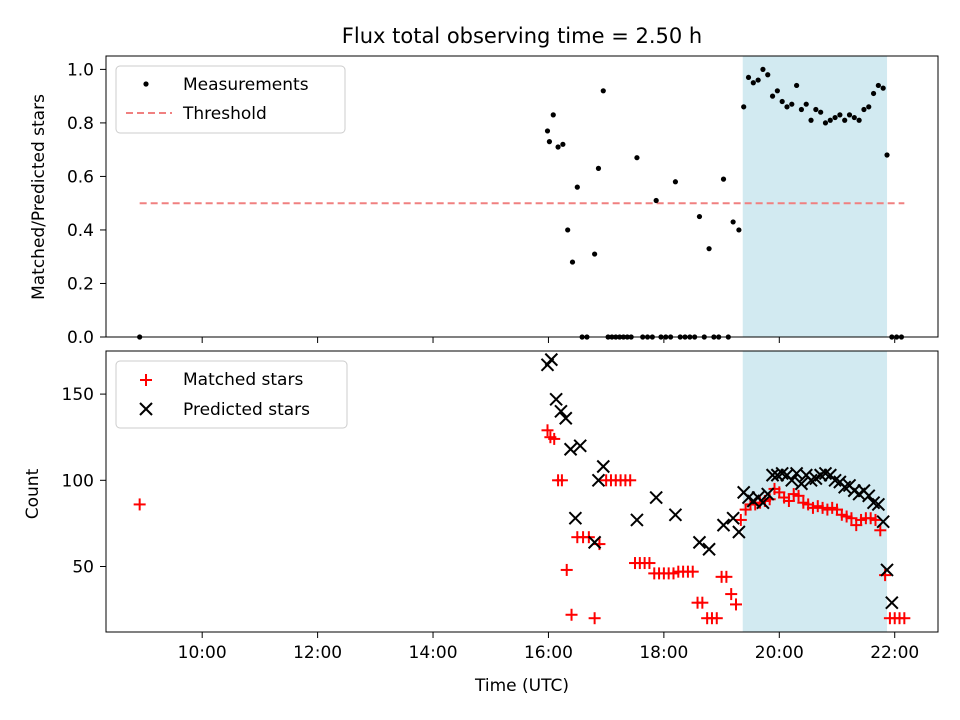 The width and height of the screenshot is (960, 720). Describe the element at coordinates (522, 36) in the screenshot. I see `chart-title: Flux total observing time = 2.50 h` at that location.